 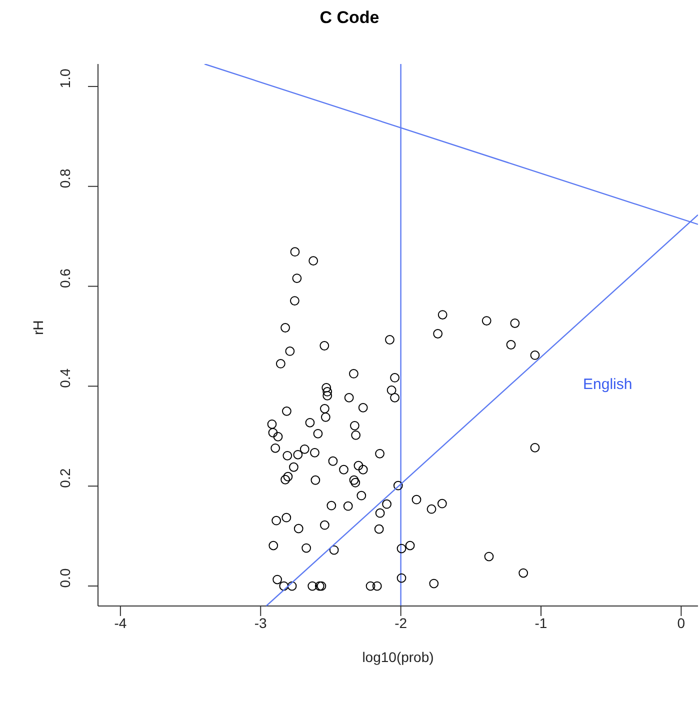 I want to click on y-axis-title: rH, so click(x=38, y=327).